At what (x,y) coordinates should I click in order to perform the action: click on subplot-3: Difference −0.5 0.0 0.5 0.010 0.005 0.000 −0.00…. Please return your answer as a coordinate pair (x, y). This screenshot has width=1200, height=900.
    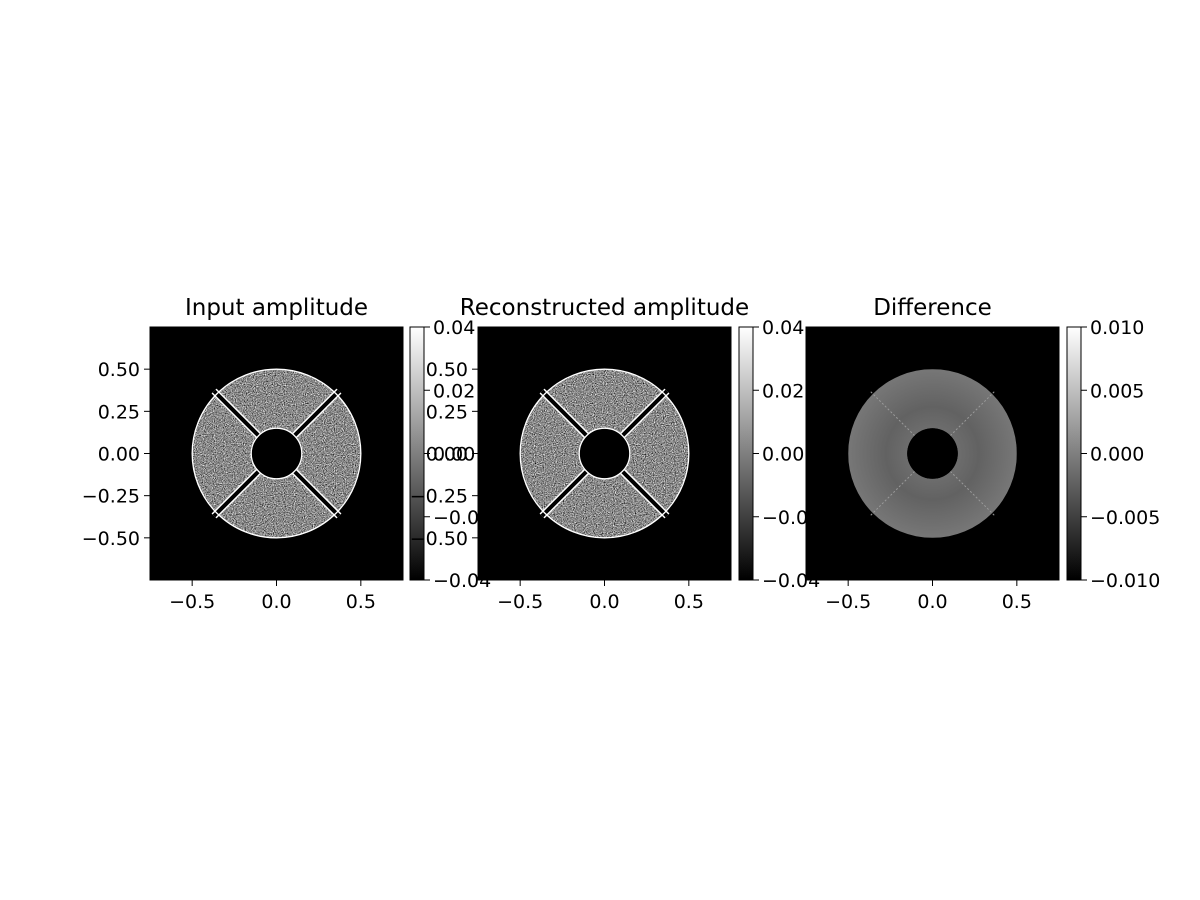
    Looking at the image, I should click on (982, 454).